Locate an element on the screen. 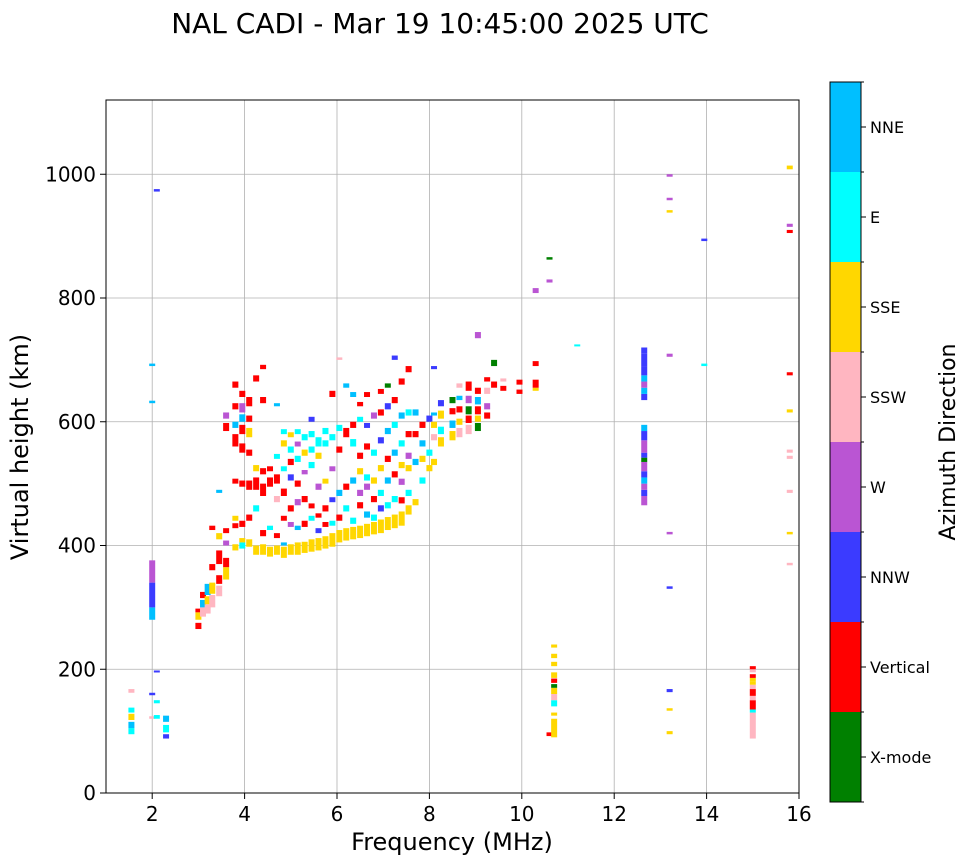 The height and width of the screenshot is (865, 972). colorbar-tick-label: E is located at coordinates (875, 217).